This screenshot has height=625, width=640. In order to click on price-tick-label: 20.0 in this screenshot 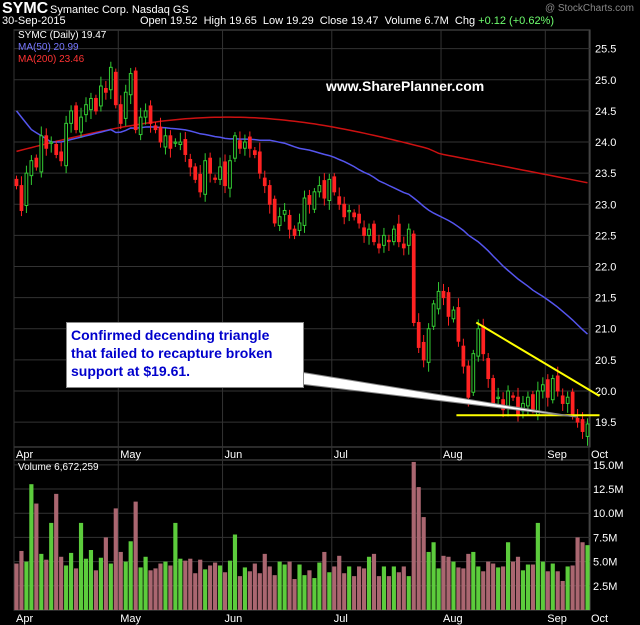, I will do `click(605, 392)`.